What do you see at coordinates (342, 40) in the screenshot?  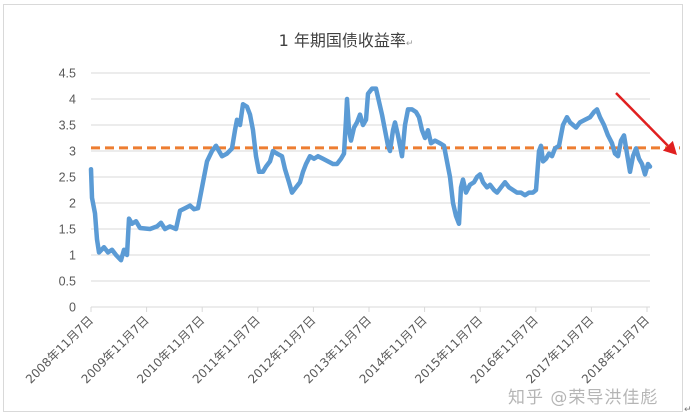 I see `chart-title-text: 1 年期国债收益率` at bounding box center [342, 40].